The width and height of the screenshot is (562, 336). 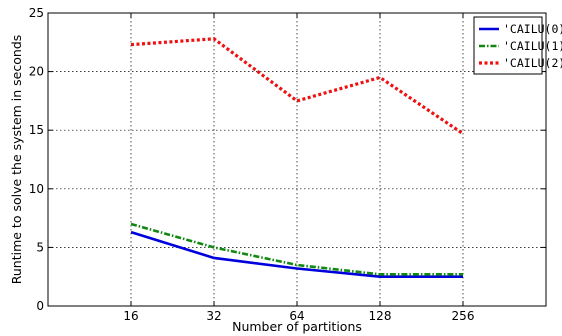 I want to click on x-tick-label: 128, so click(x=380, y=316).